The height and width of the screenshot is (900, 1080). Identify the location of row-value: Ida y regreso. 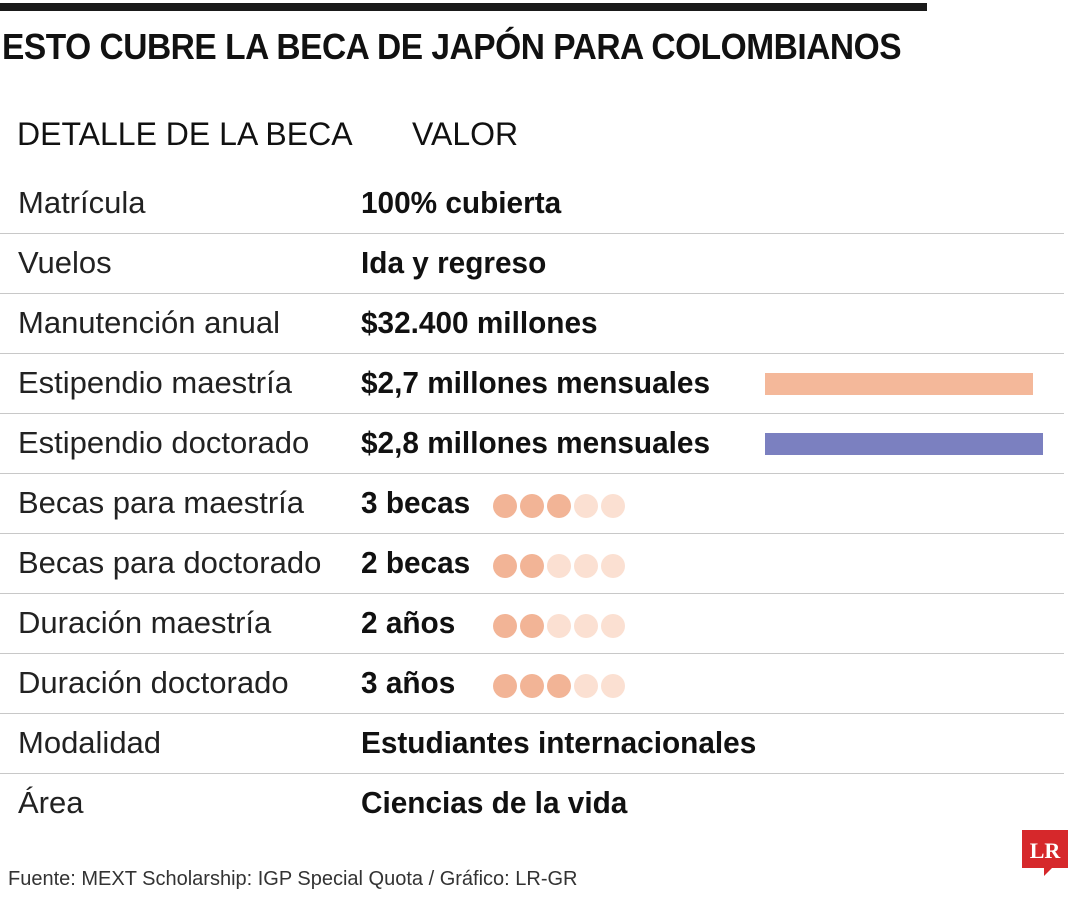
(454, 262).